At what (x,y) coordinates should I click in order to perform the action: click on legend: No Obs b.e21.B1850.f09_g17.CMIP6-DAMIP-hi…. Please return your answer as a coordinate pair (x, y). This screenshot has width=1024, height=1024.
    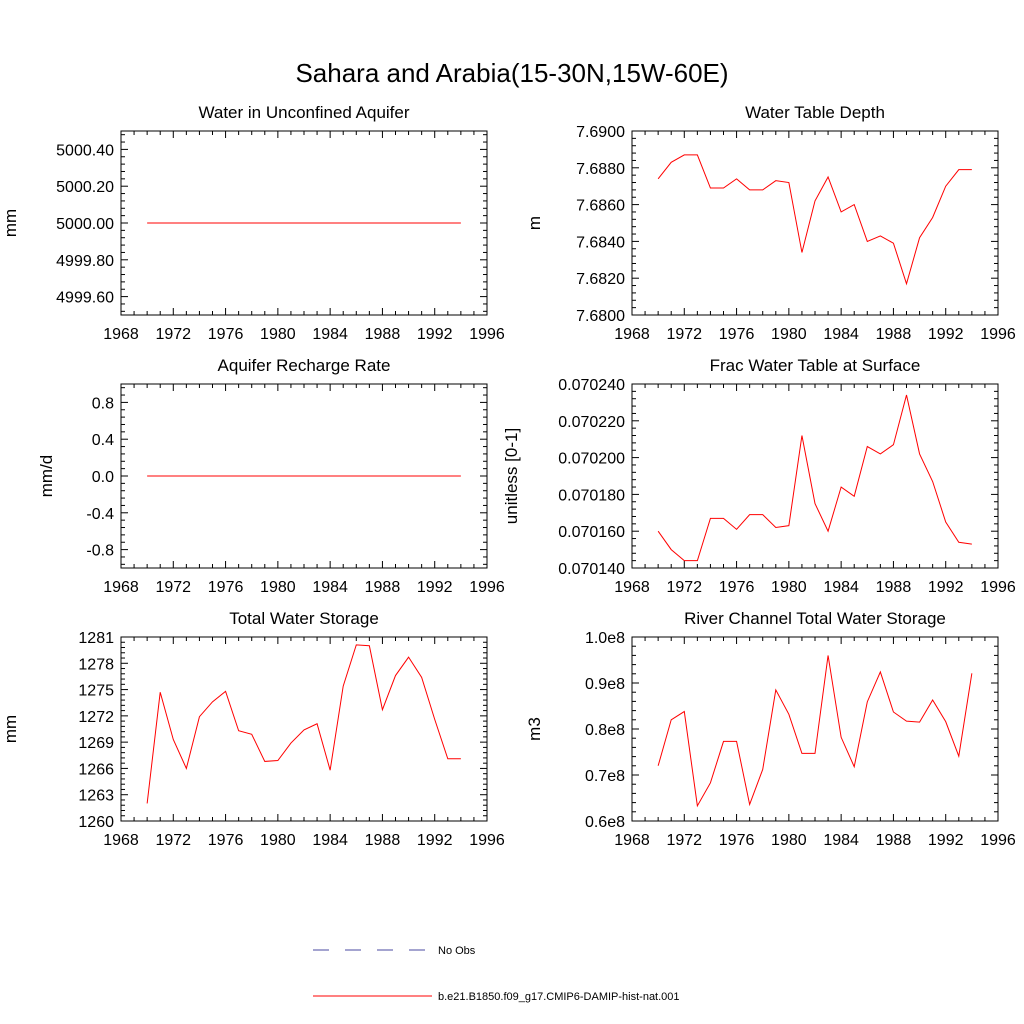
    Looking at the image, I should click on (496, 974).